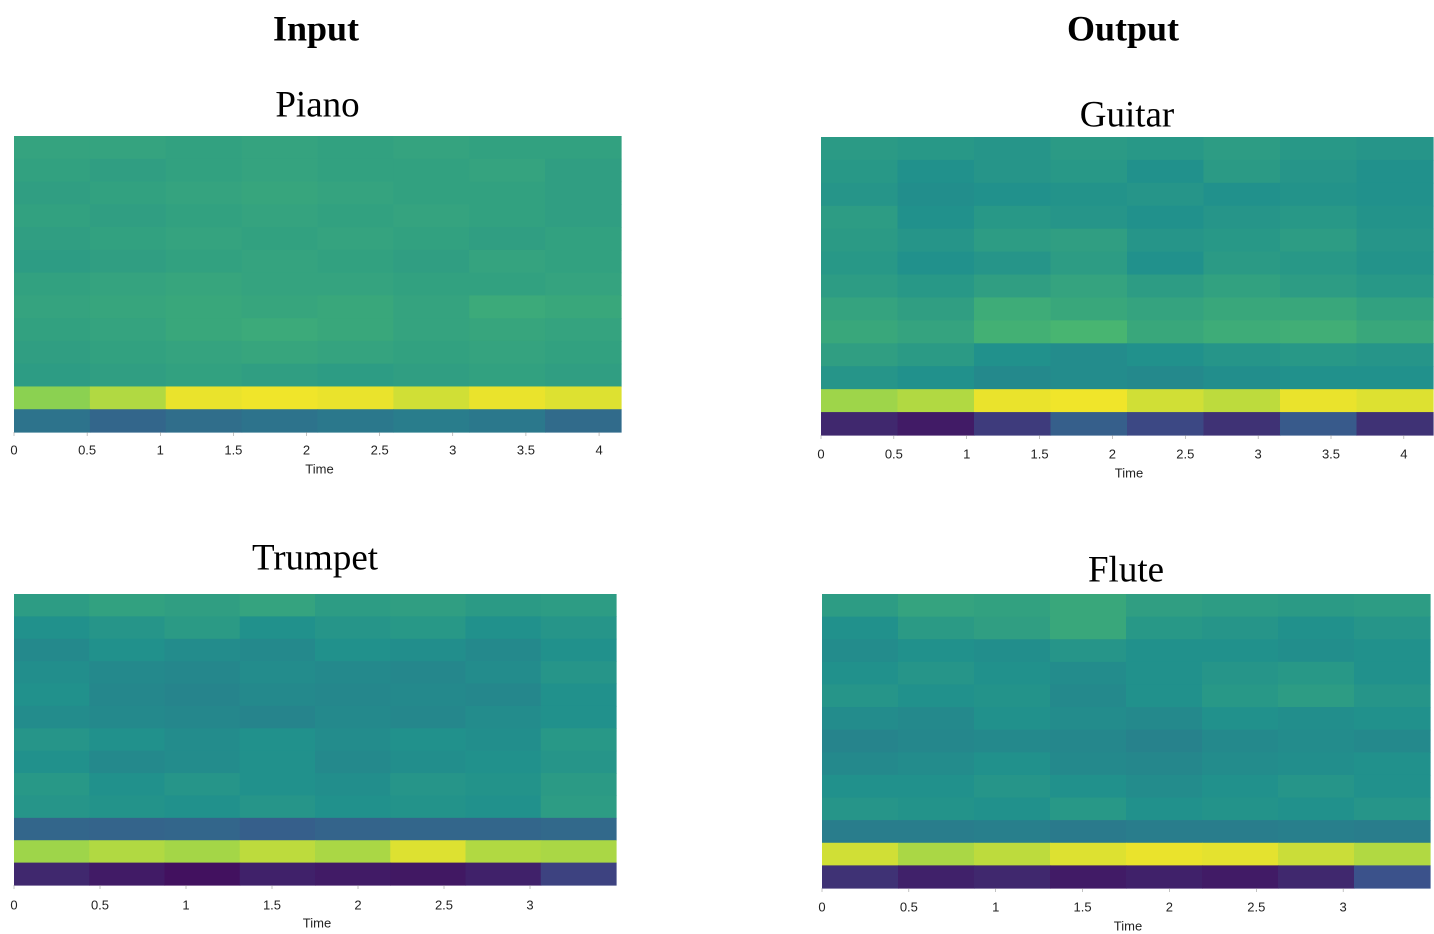 The height and width of the screenshot is (934, 1434). Describe the element at coordinates (315, 557) in the screenshot. I see `panel-title: Trumpet` at that location.